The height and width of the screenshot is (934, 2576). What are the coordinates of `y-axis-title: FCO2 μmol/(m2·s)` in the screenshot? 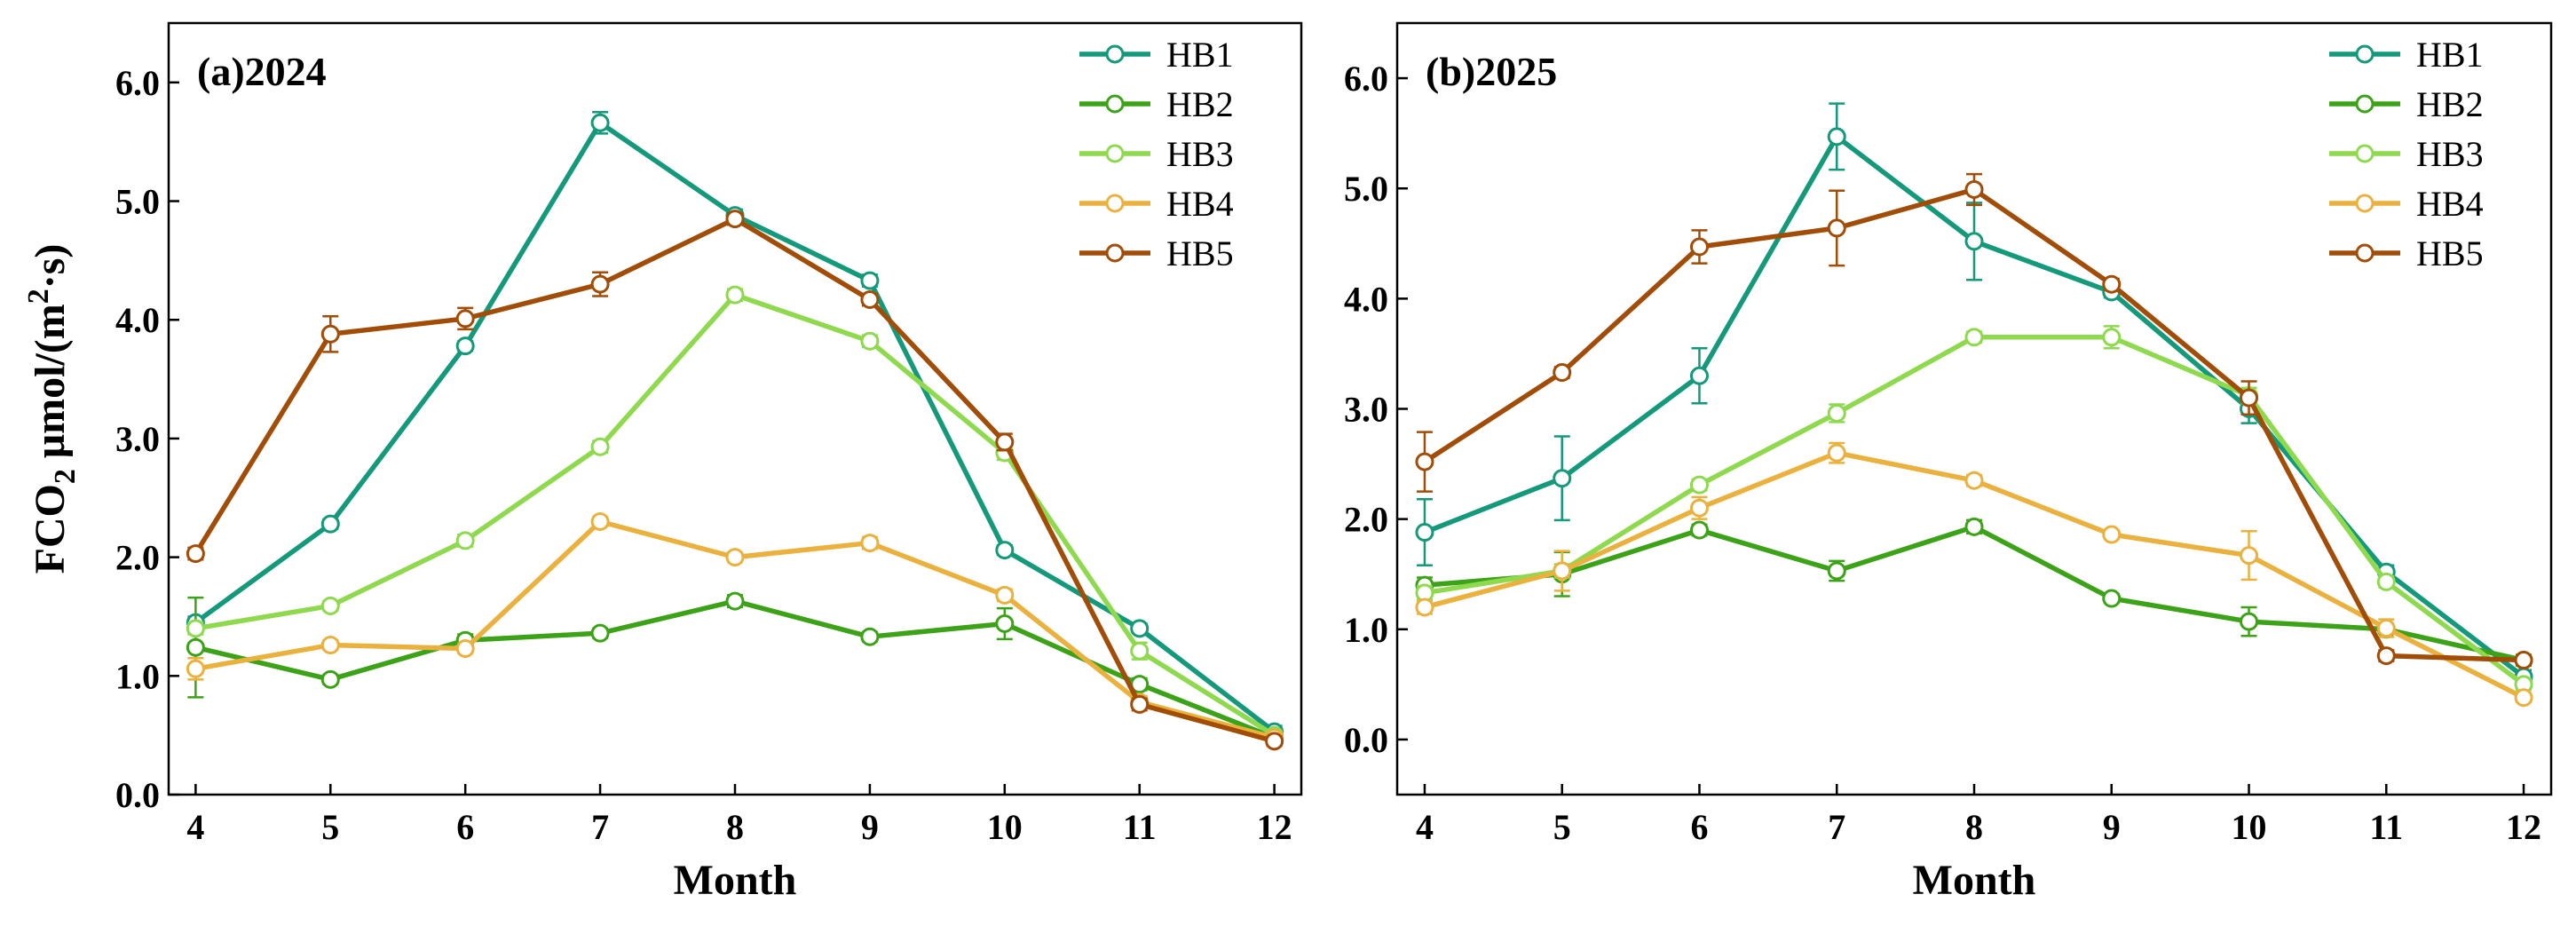 It's located at (52, 409).